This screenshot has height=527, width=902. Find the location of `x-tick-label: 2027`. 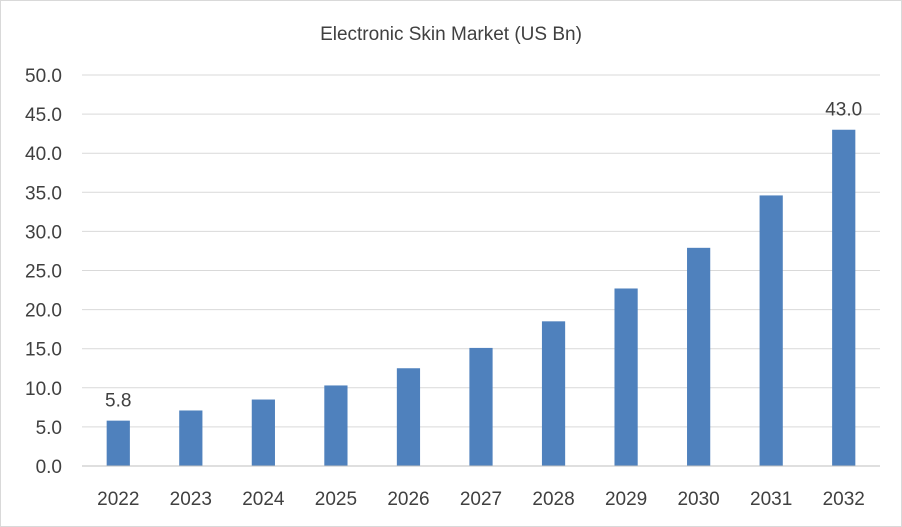

x-tick-label: 2027 is located at coordinates (481, 499).